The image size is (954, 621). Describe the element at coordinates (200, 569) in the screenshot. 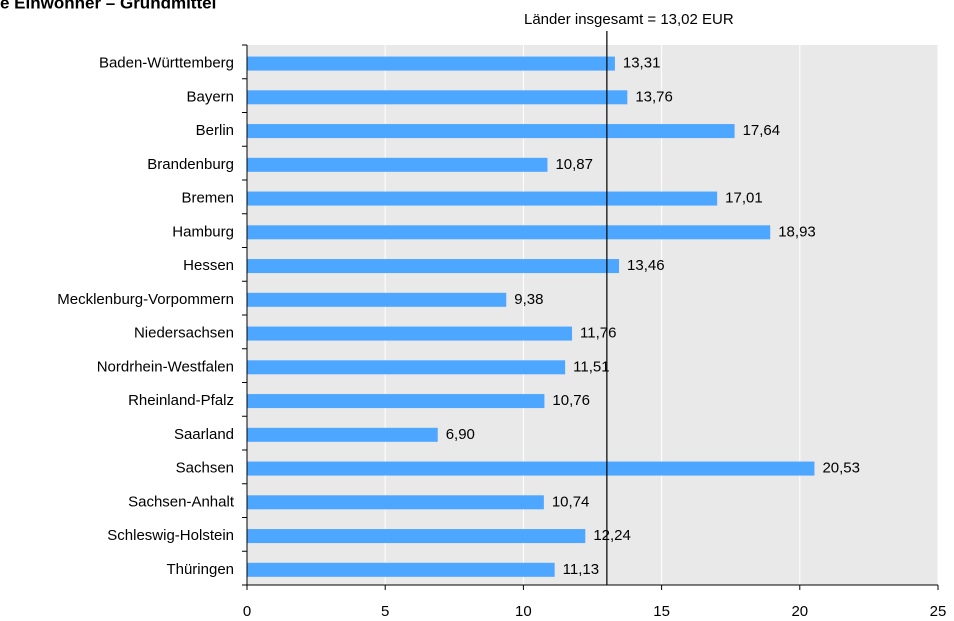

I see `y-tick-label: Thüringen` at that location.